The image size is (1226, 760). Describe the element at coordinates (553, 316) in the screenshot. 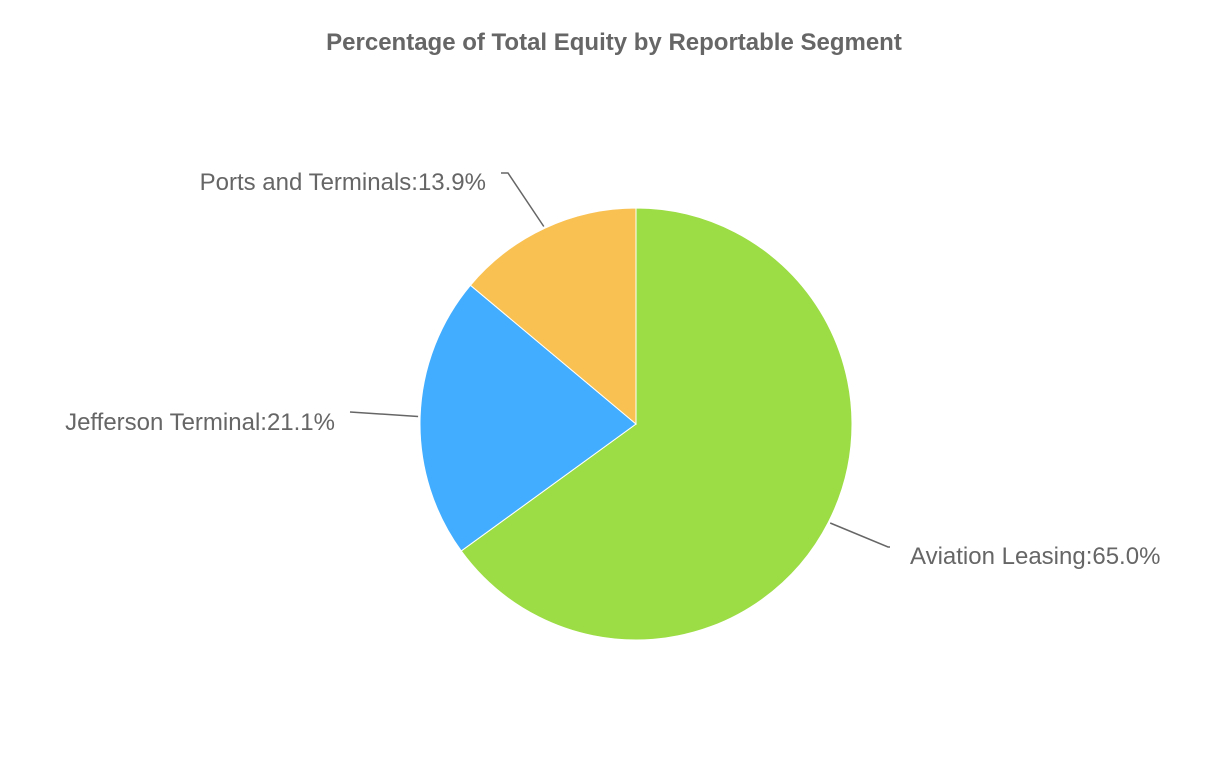

I see `pie-slice-ports-and-terminals` at that location.